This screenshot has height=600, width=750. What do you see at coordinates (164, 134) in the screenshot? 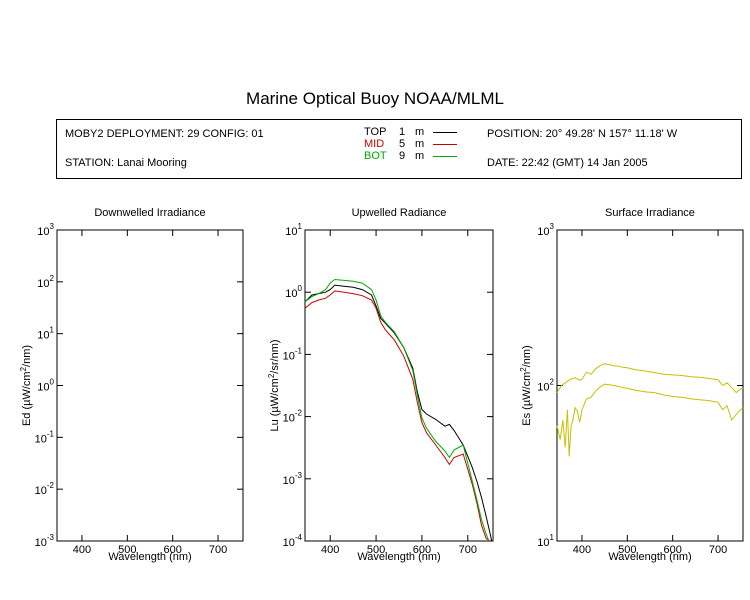
I see `deployment-text: MOBY2 DEPLOYMENT: 29 CONFIG: 01` at bounding box center [164, 134].